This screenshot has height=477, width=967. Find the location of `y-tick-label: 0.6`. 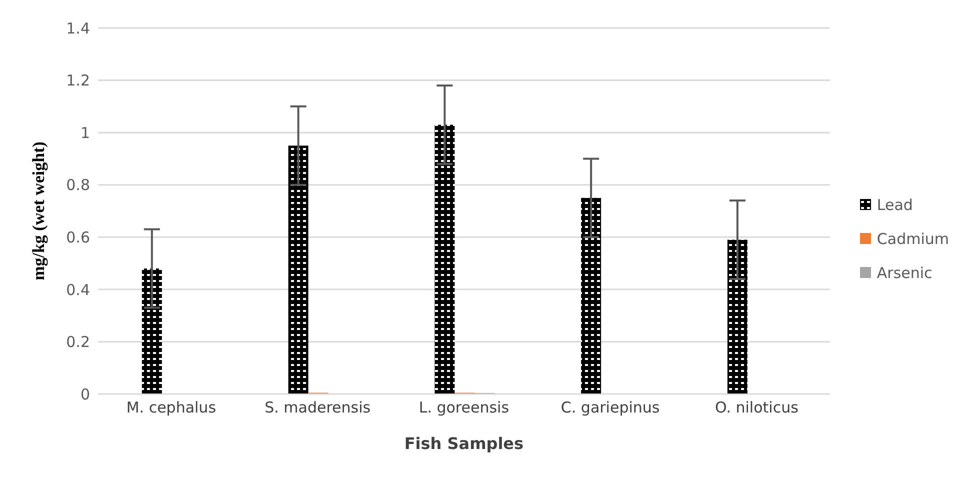

y-tick-label: 0.6 is located at coordinates (78, 237).